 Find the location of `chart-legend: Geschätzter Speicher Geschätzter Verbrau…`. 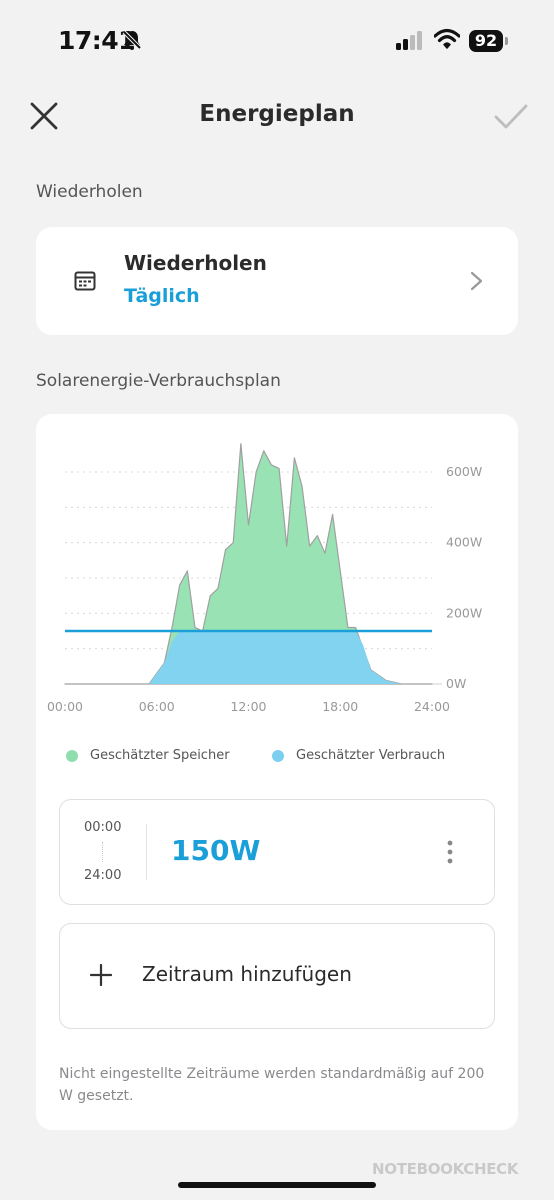

chart-legend: Geschätzter Speicher Geschätzter Verbrau… is located at coordinates (277, 760).